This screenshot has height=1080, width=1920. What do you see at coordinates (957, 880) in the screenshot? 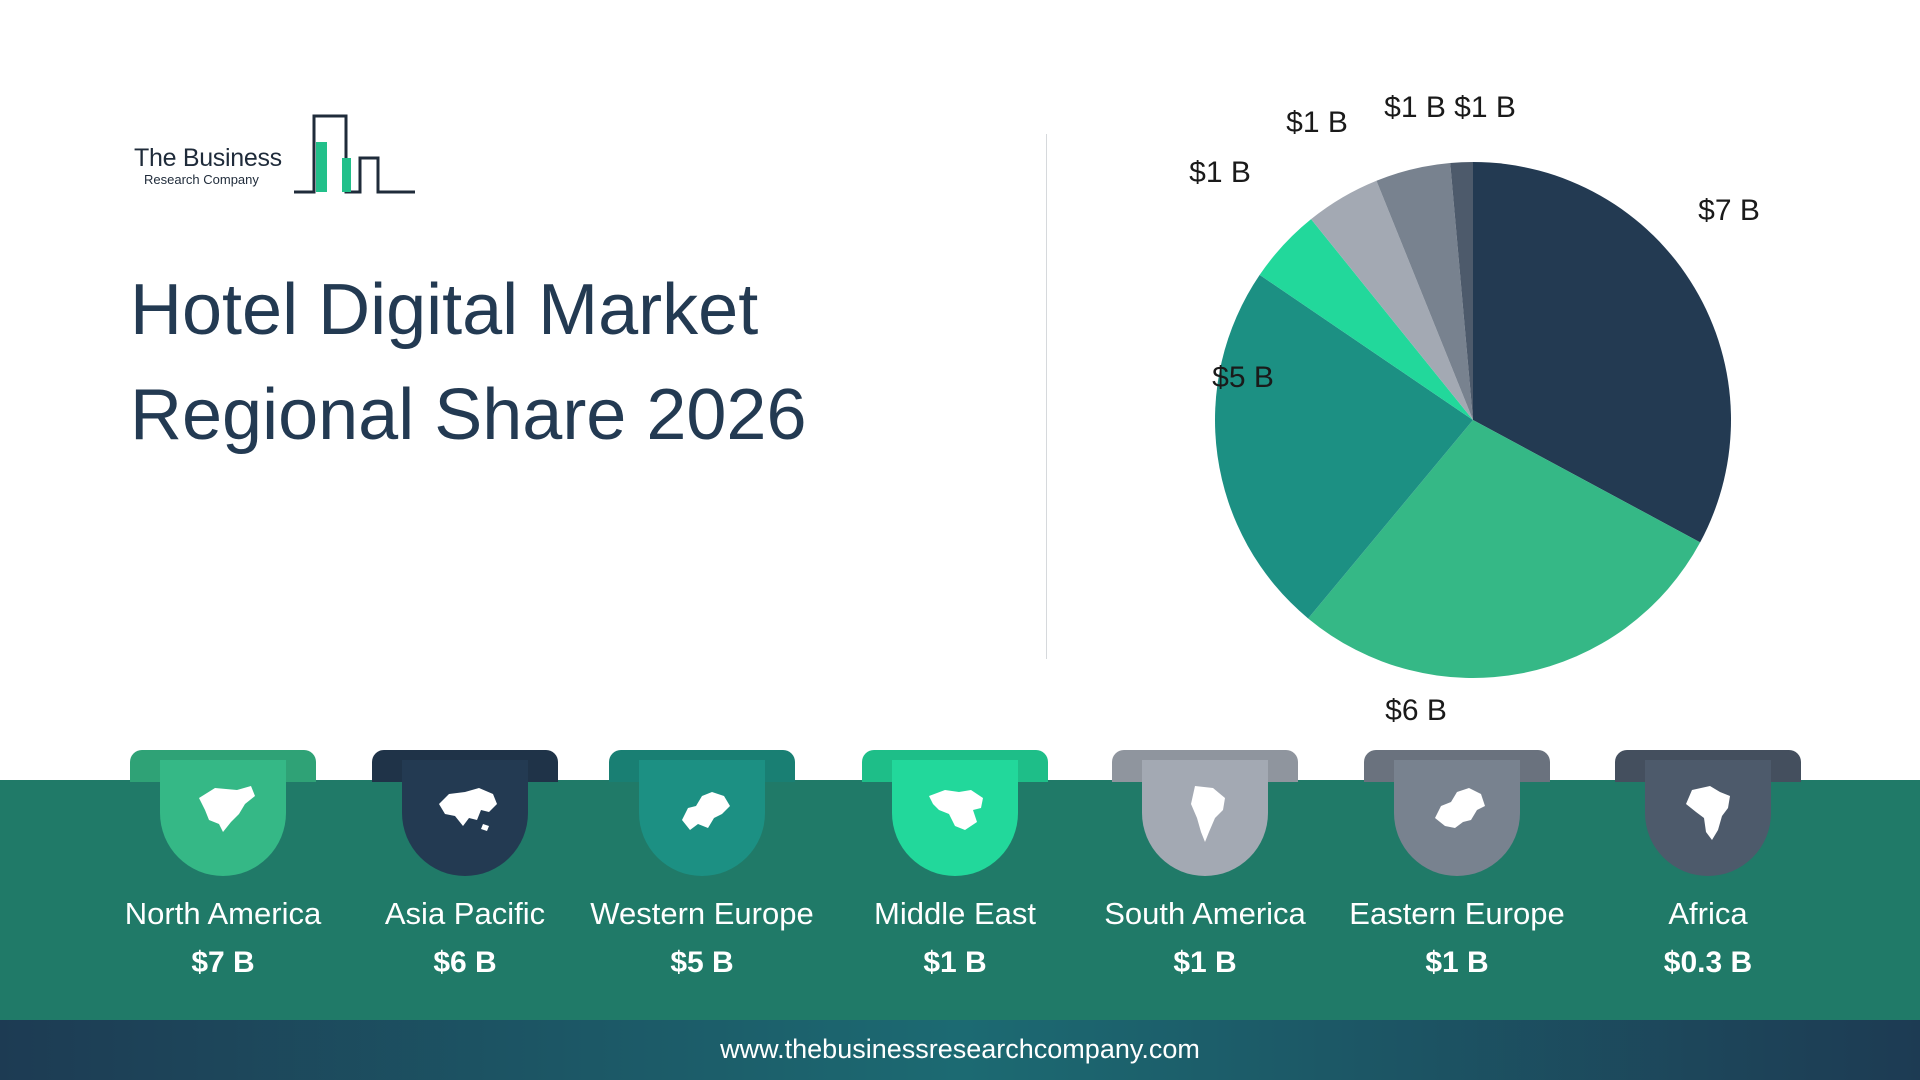
I see `region-card-middle-east: Middle East $1 B` at bounding box center [957, 880].